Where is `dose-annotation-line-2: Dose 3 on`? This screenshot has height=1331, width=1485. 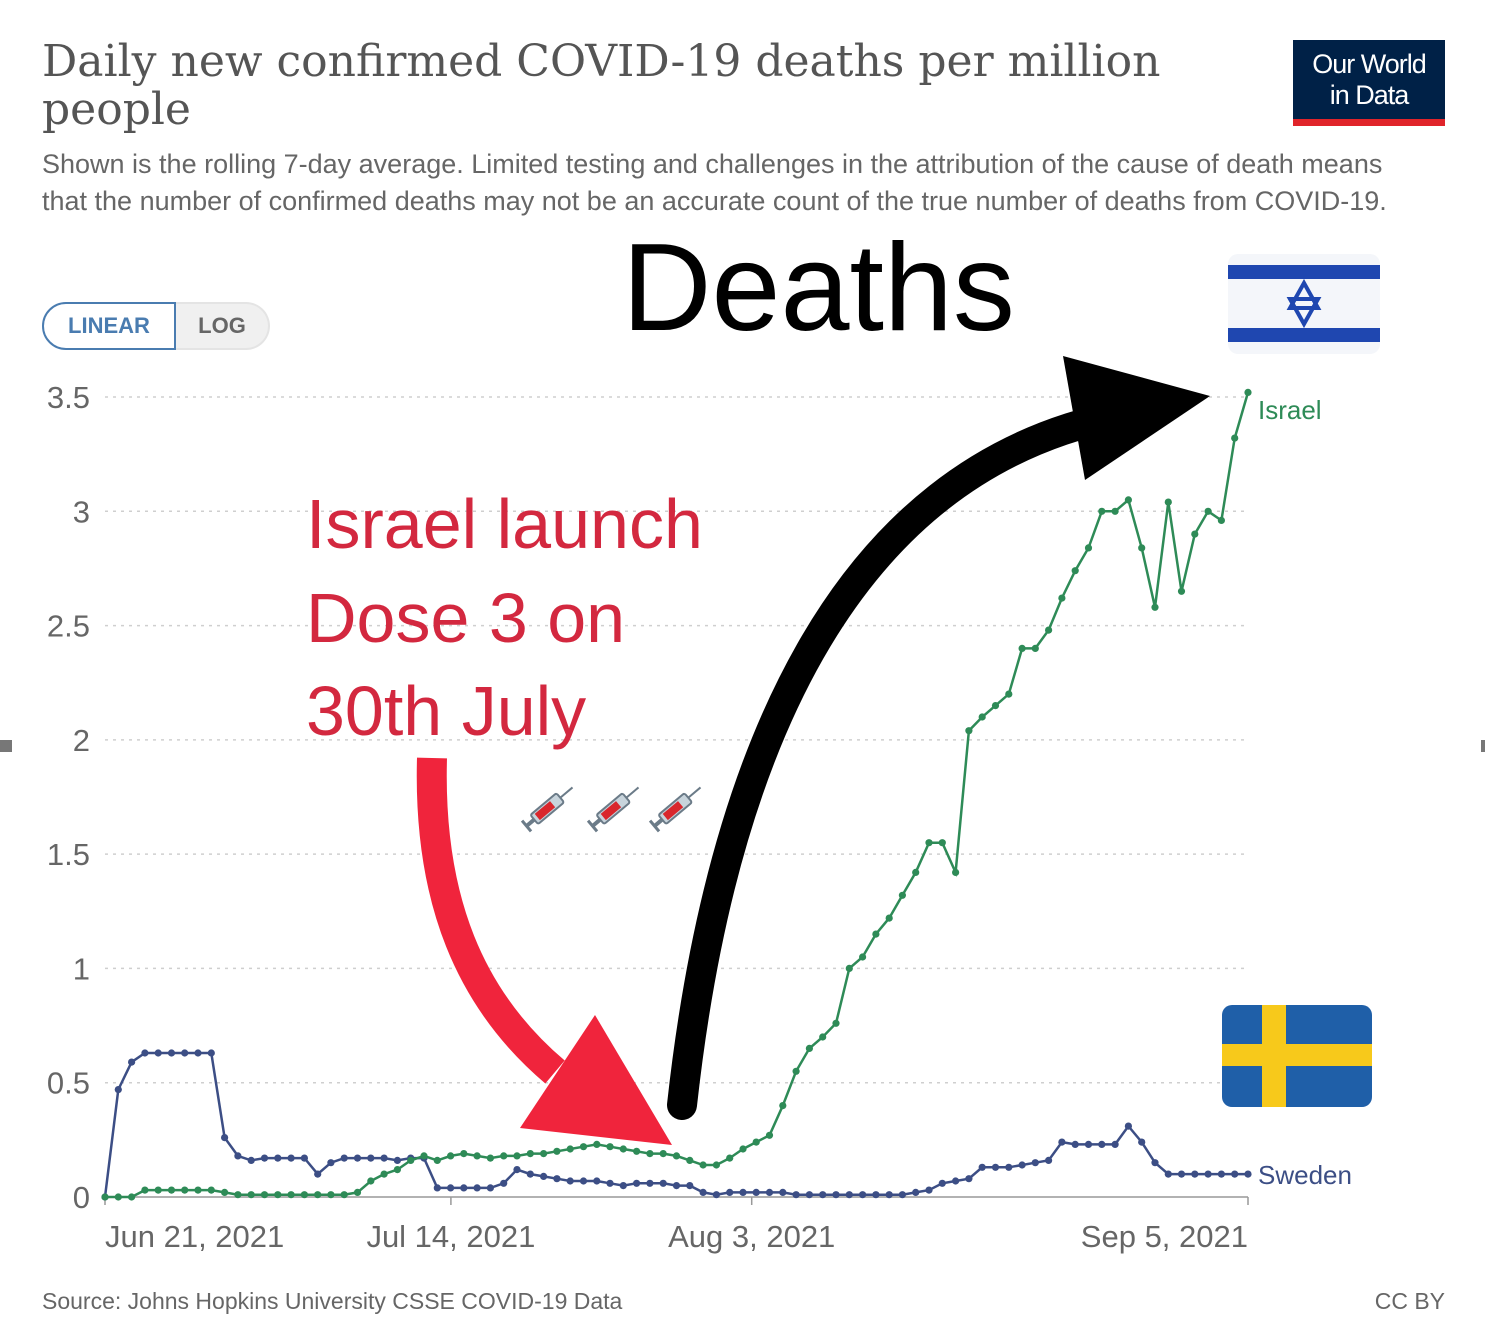
dose-annotation-line-2: Dose 3 on is located at coordinates (465, 618).